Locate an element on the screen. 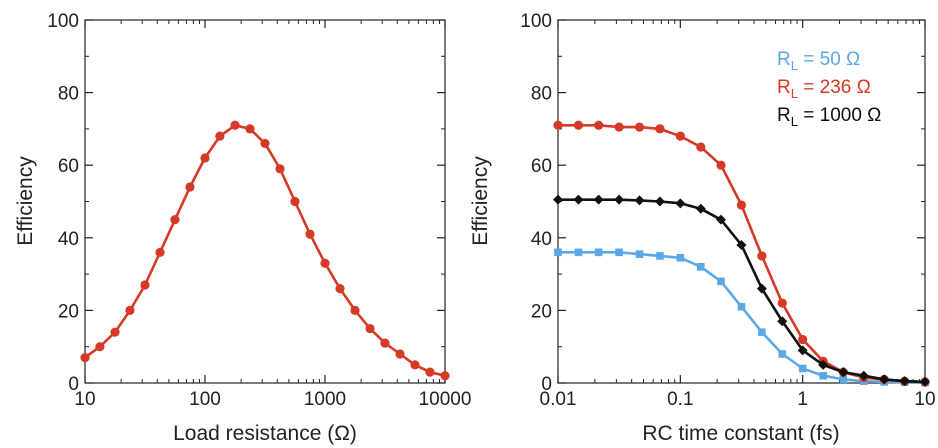  legend-entry: RL = 236 Ω is located at coordinates (824, 89).